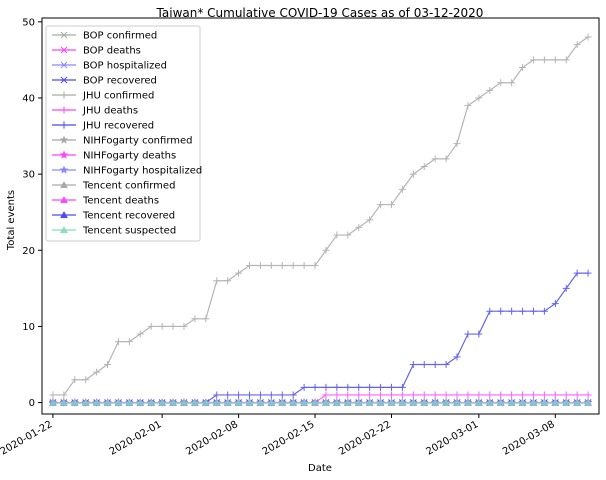  Describe the element at coordinates (120, 36) in the screenshot. I see `legend-entry: BOP confirmed` at that location.